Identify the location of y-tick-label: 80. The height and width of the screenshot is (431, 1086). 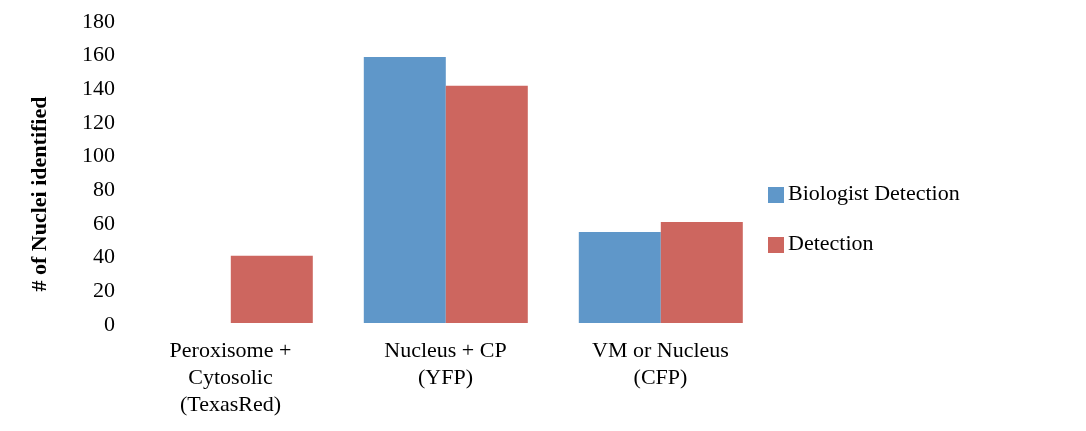
(104, 189).